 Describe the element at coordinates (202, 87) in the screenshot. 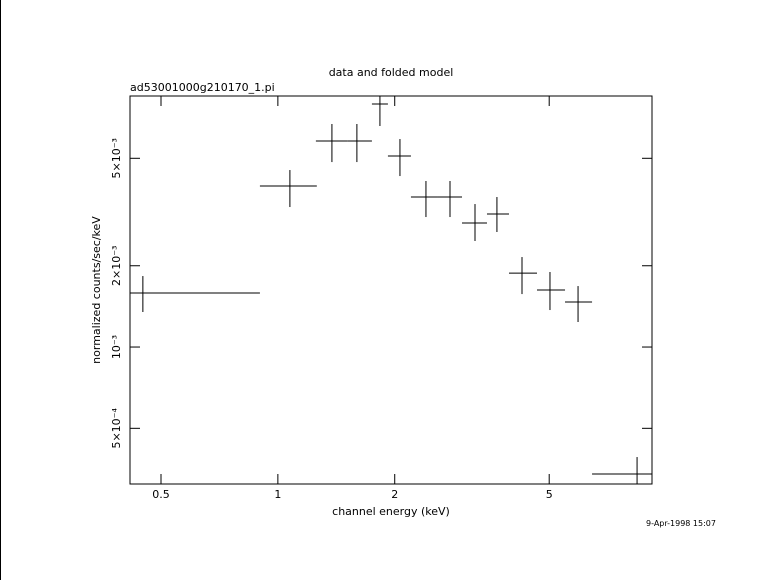

I see `chart-subtitle: ad53001000g210170_1.pi` at that location.